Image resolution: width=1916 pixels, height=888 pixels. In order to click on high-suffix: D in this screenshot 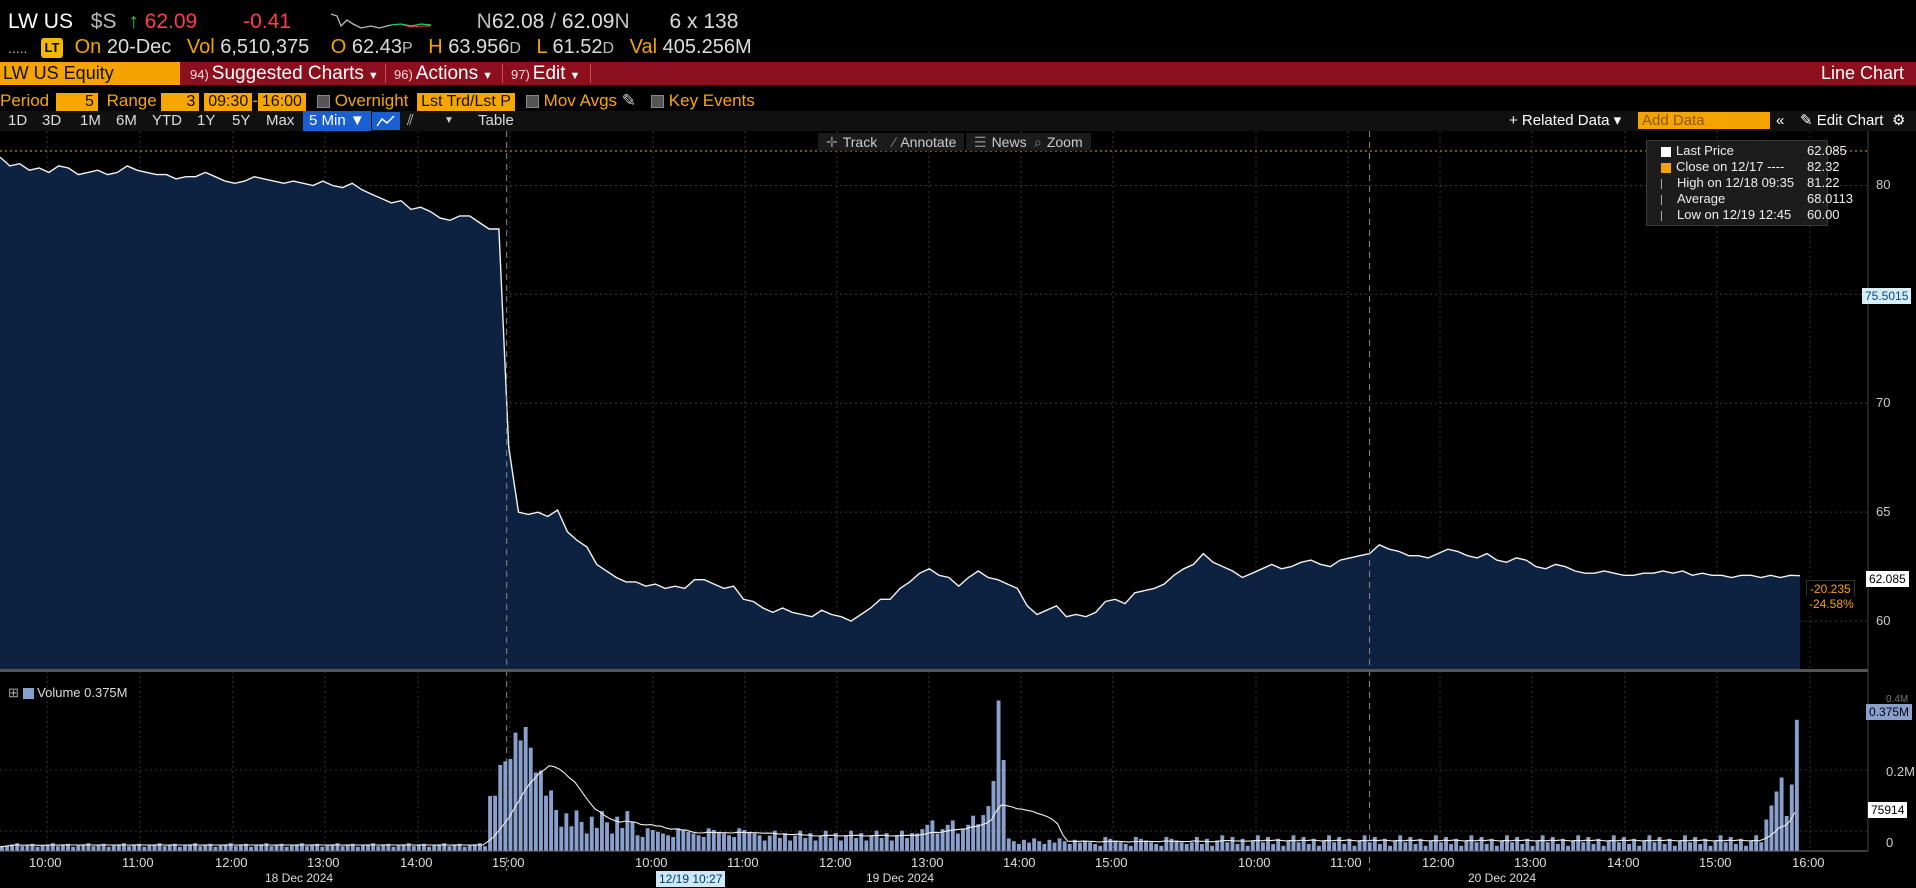, I will do `click(515, 48)`.